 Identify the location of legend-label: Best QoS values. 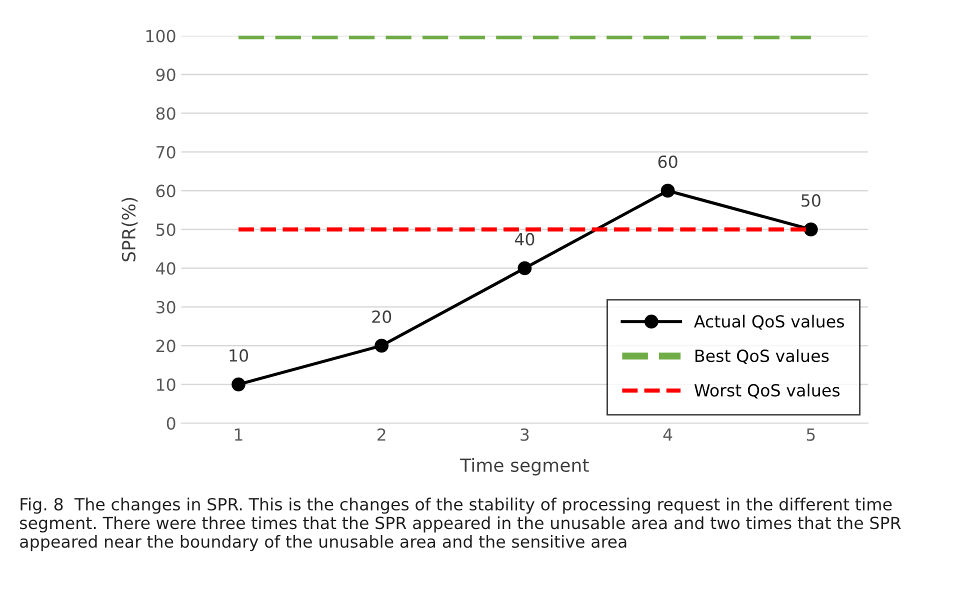
(762, 356).